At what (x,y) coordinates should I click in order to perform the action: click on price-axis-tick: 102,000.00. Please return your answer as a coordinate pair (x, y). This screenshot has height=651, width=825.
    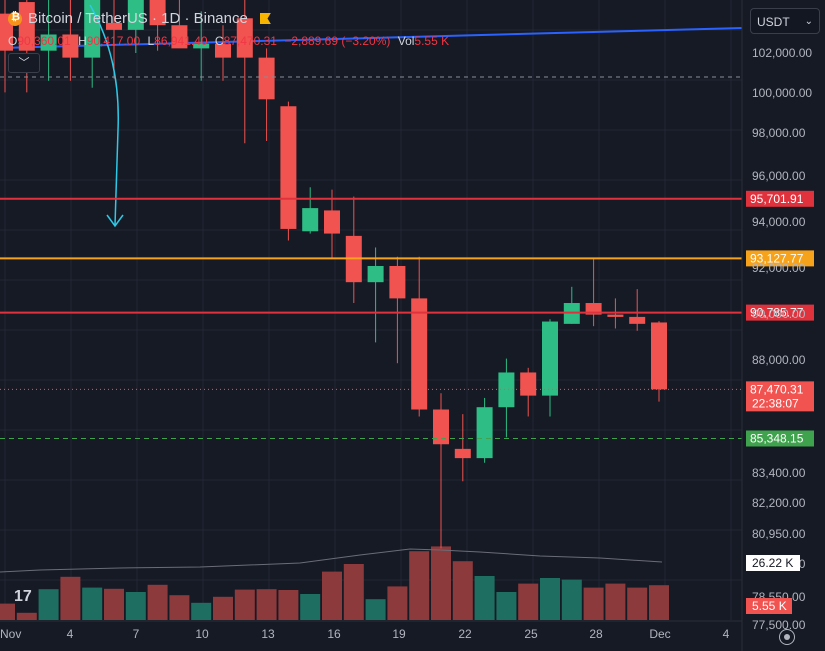
    Looking at the image, I should click on (782, 53).